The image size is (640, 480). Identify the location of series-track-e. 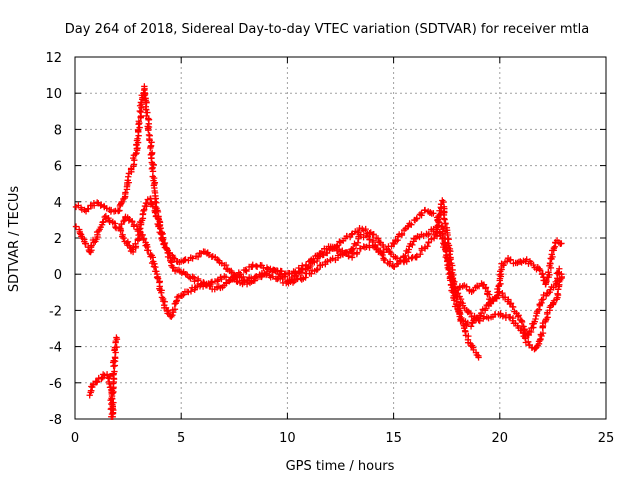
(103, 377).